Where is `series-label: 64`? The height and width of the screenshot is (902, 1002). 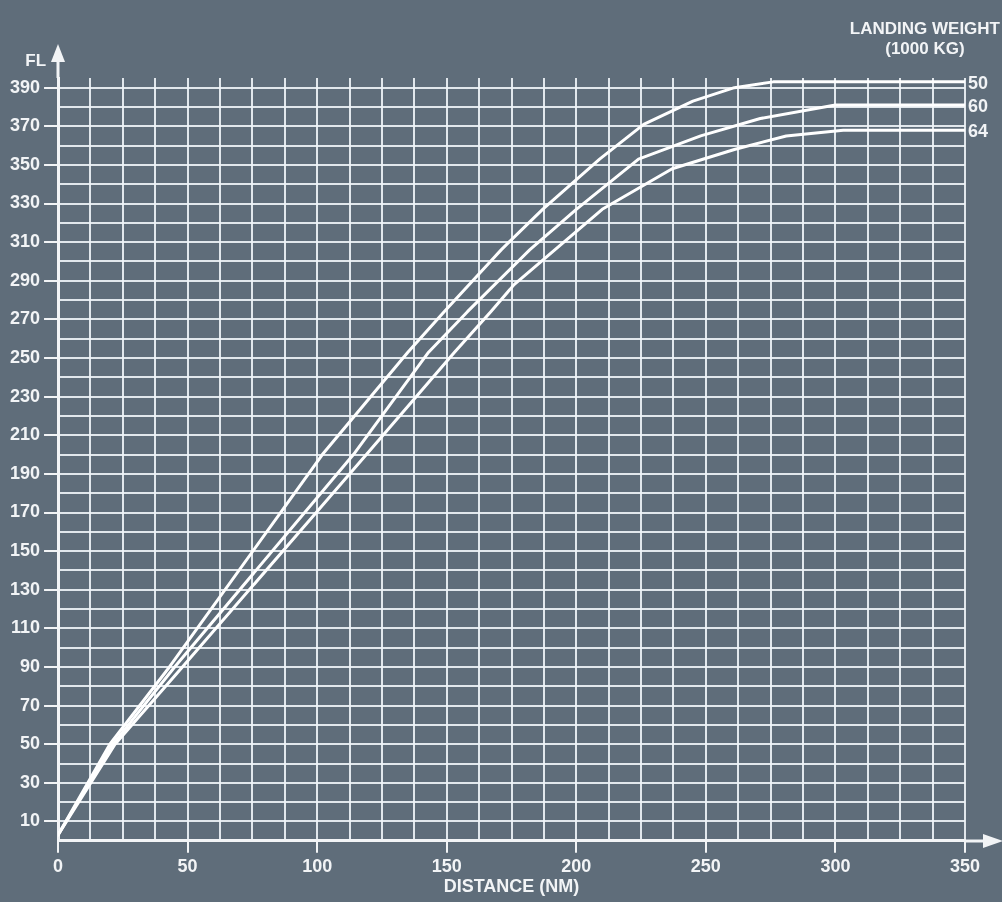 series-label: 64 is located at coordinates (978, 131).